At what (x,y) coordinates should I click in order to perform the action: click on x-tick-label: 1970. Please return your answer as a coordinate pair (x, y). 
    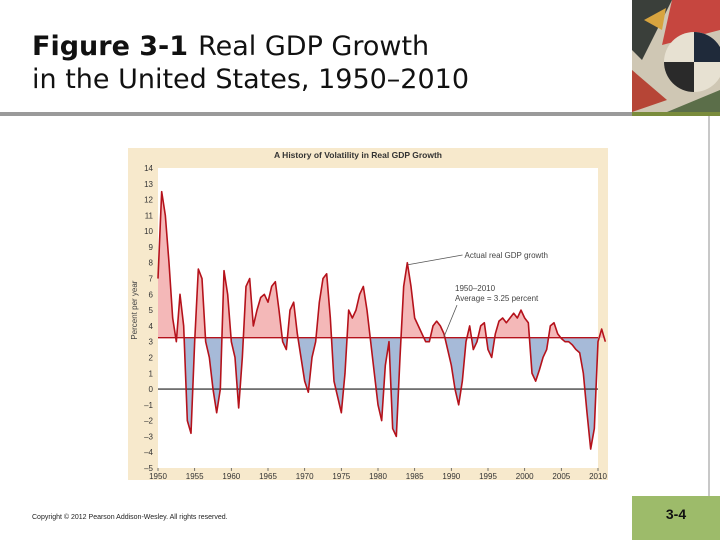
    Looking at the image, I should click on (305, 476).